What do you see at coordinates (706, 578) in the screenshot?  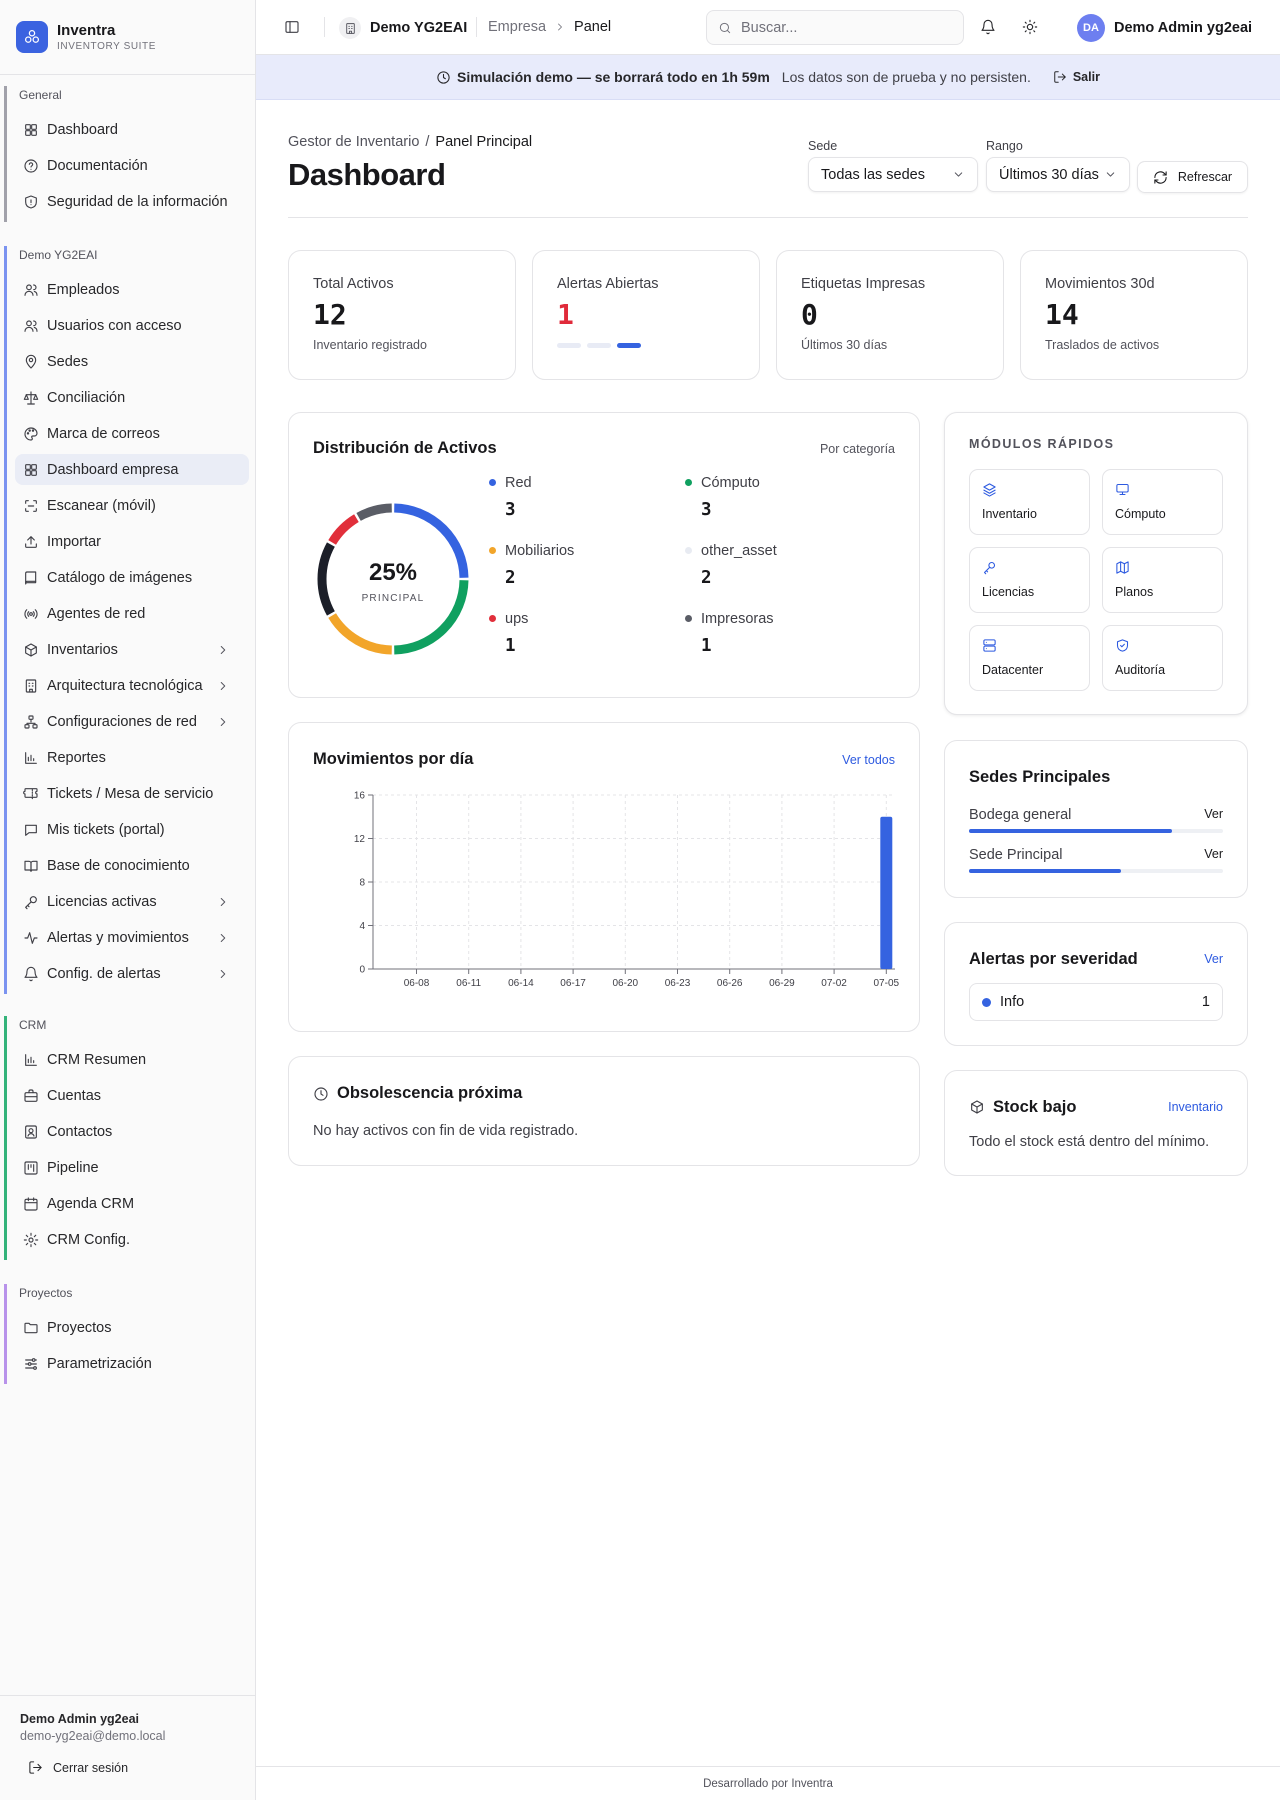 I see `legend-value: 2` at bounding box center [706, 578].